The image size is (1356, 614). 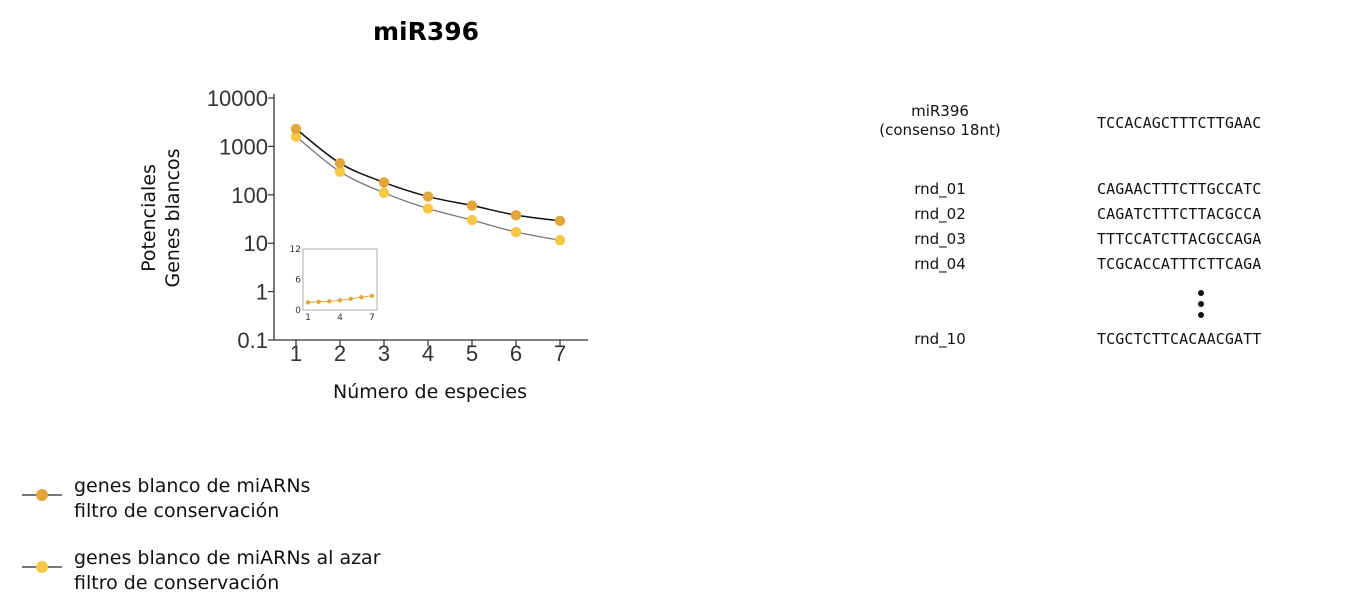 I want to click on series-conservation, so click(x=428, y=175).